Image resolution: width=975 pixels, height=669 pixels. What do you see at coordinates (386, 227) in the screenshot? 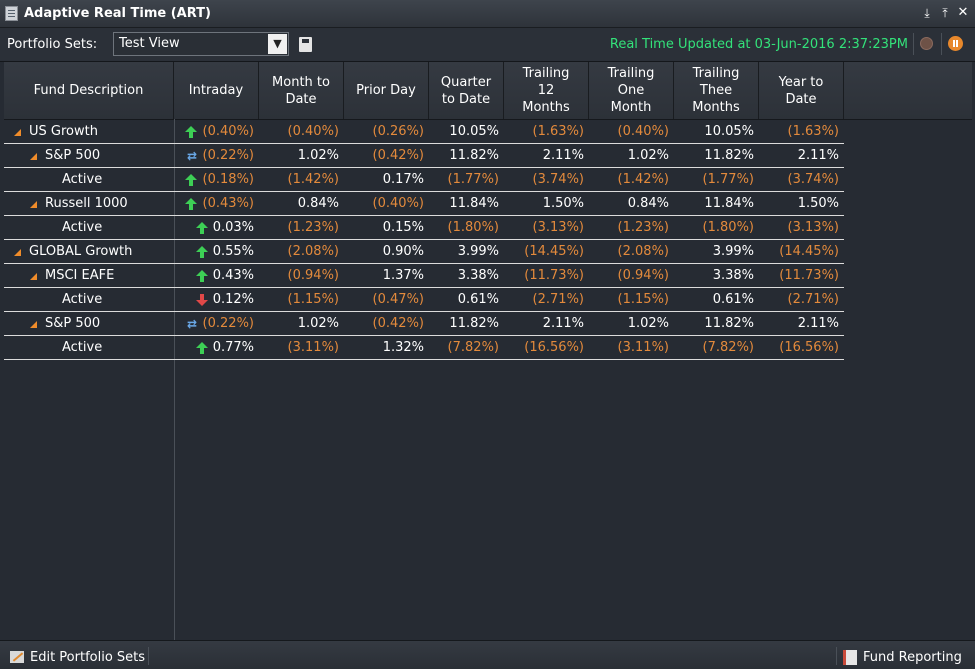
I see `value-cell: 0.15%` at bounding box center [386, 227].